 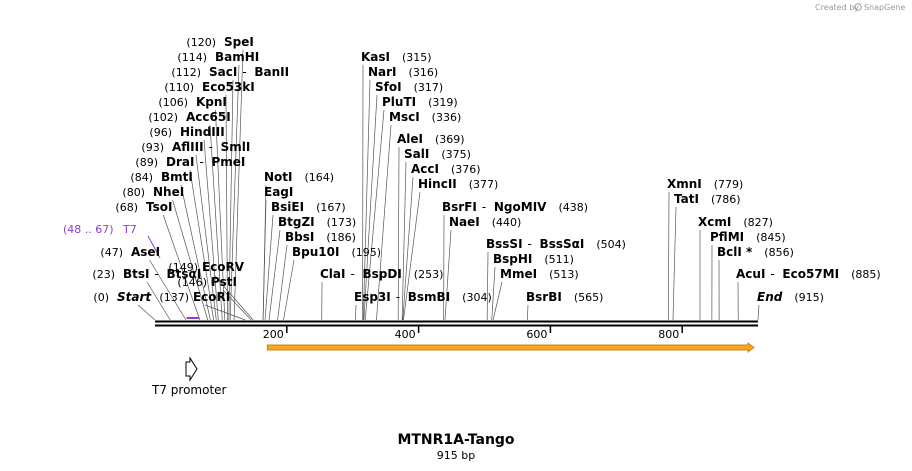 What do you see at coordinates (224, 282) in the screenshot?
I see `site-name: PstI` at bounding box center [224, 282].